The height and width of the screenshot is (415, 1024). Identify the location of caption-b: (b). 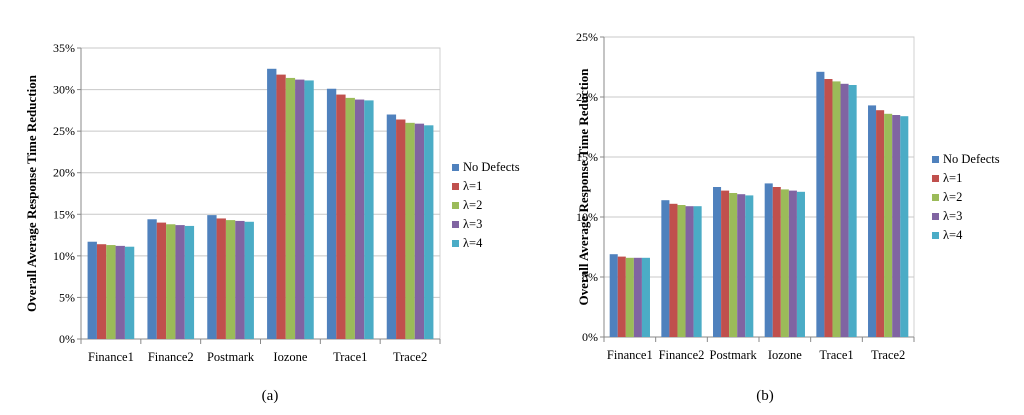
(765, 396).